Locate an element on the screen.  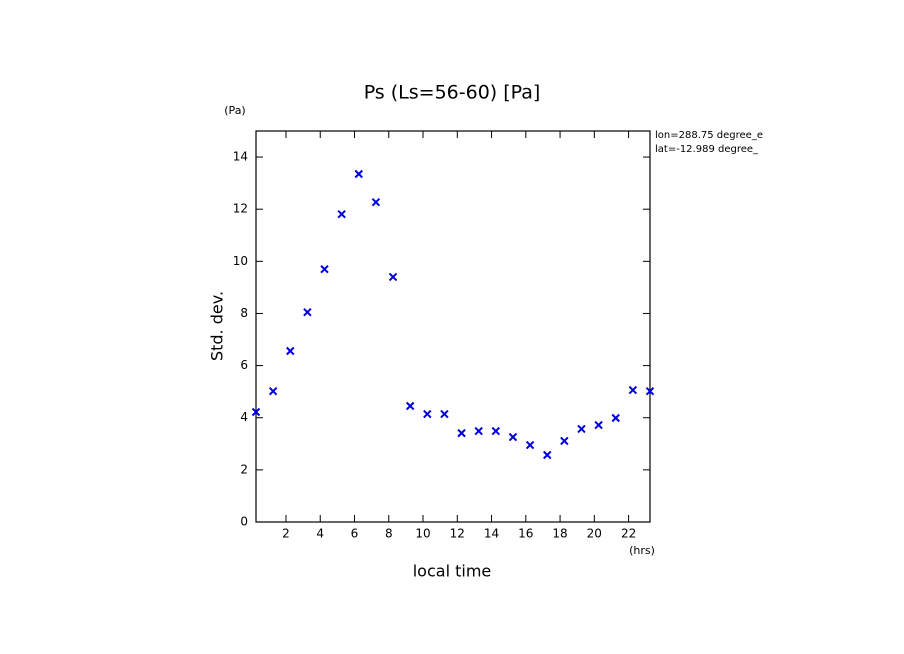
x-axis-label: local time is located at coordinates (452, 571).